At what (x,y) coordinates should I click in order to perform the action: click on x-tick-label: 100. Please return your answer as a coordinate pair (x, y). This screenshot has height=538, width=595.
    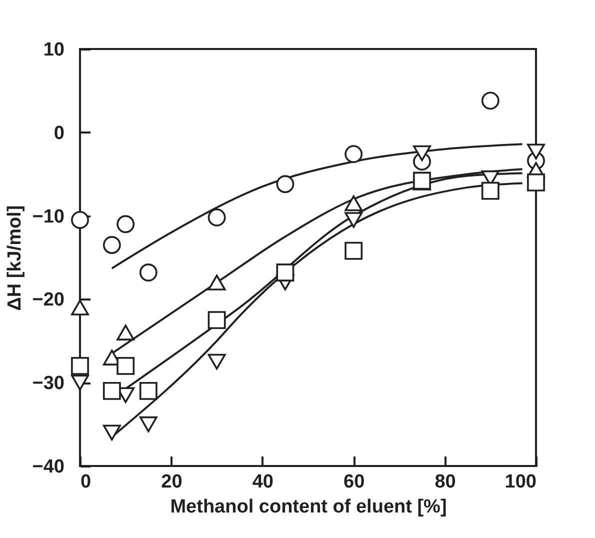
    Looking at the image, I should click on (520, 482).